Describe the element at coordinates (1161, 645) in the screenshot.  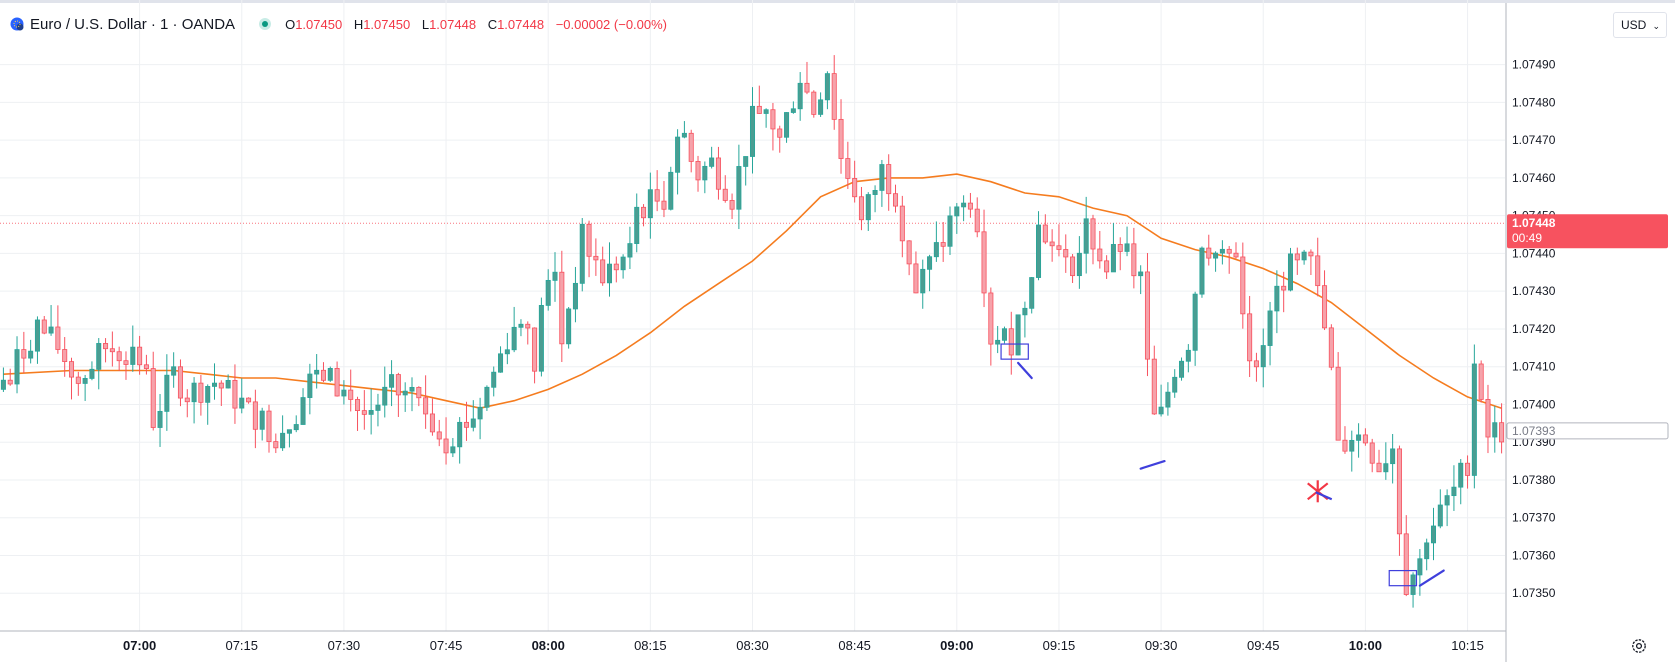
I see `time-tick: 09:30` at that location.